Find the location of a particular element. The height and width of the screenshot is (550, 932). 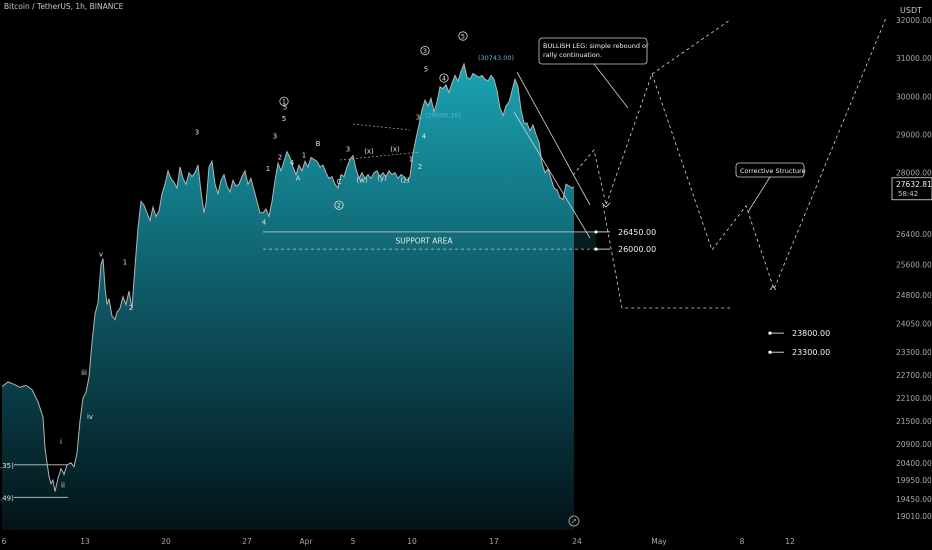

y-tick-label: 28000.00 is located at coordinates (914, 173).